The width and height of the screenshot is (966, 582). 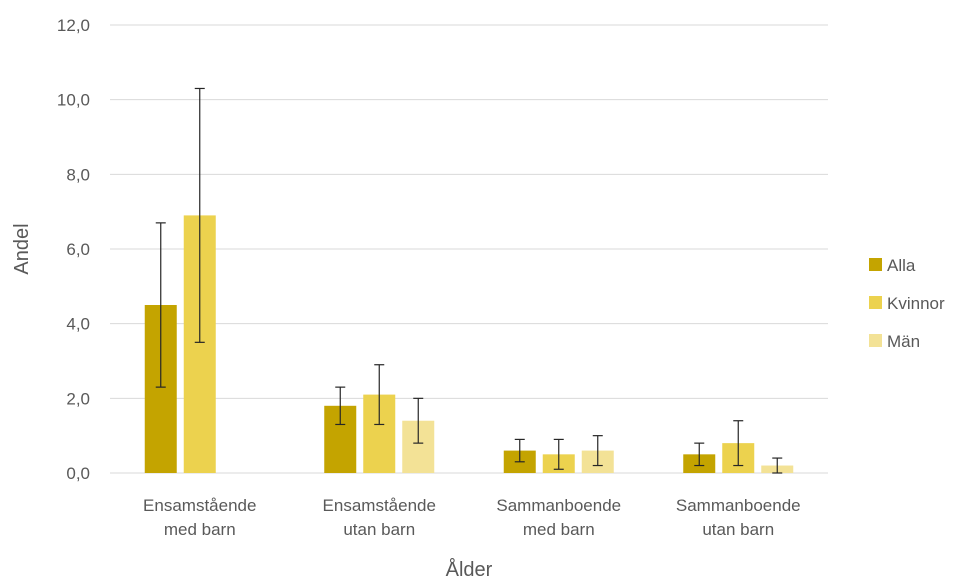 What do you see at coordinates (78, 473) in the screenshot?
I see `y-tick-label: 0,0` at bounding box center [78, 473].